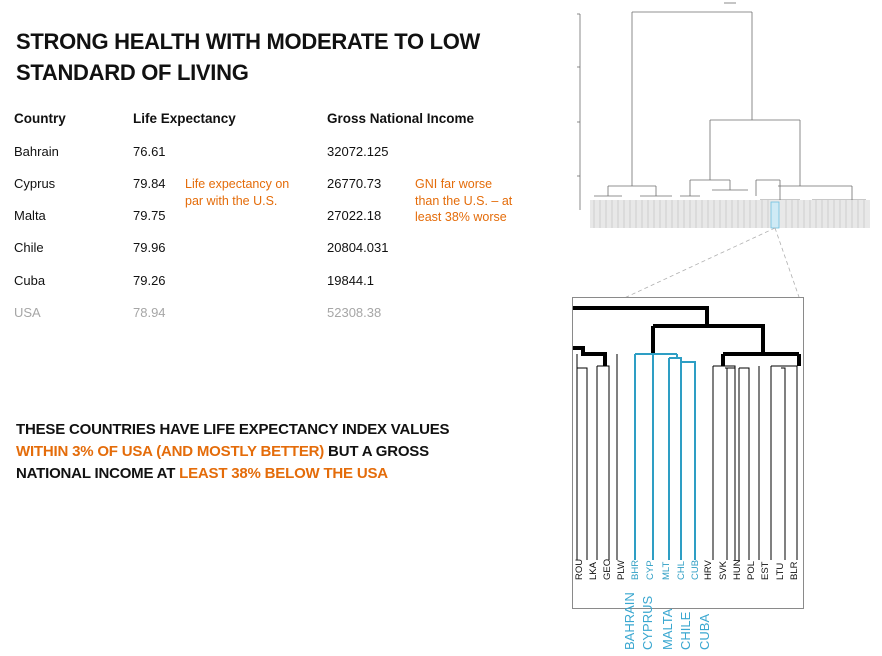 This screenshot has width=882, height=656. I want to click on leaf-label: LKA, so click(593, 571).